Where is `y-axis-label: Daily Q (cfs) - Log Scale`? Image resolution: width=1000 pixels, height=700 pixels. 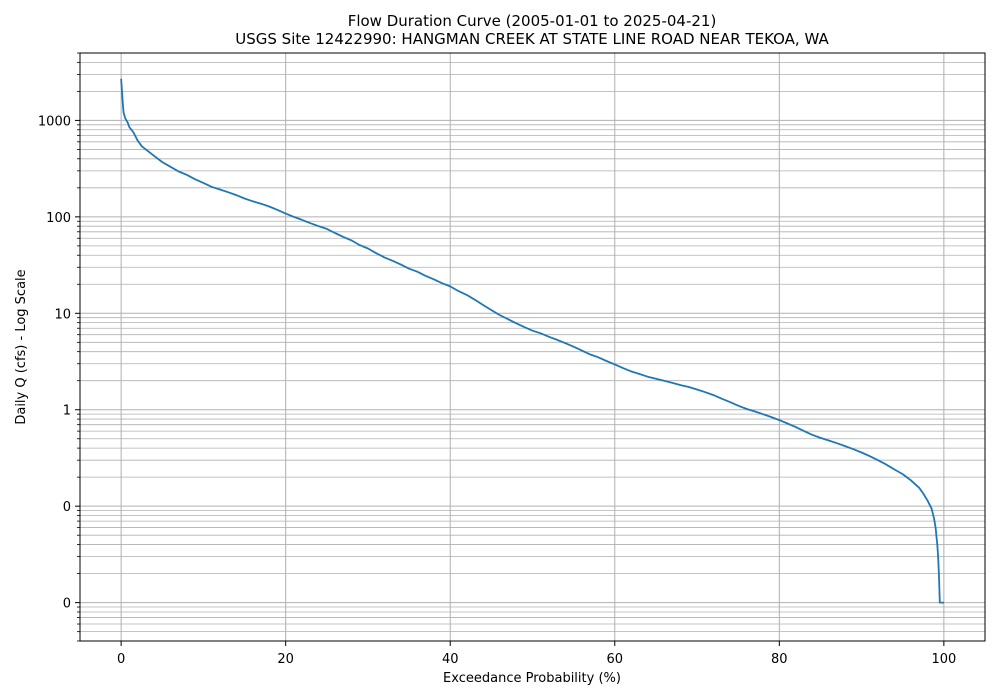 y-axis-label: Daily Q (cfs) - Log Scale is located at coordinates (21, 346).